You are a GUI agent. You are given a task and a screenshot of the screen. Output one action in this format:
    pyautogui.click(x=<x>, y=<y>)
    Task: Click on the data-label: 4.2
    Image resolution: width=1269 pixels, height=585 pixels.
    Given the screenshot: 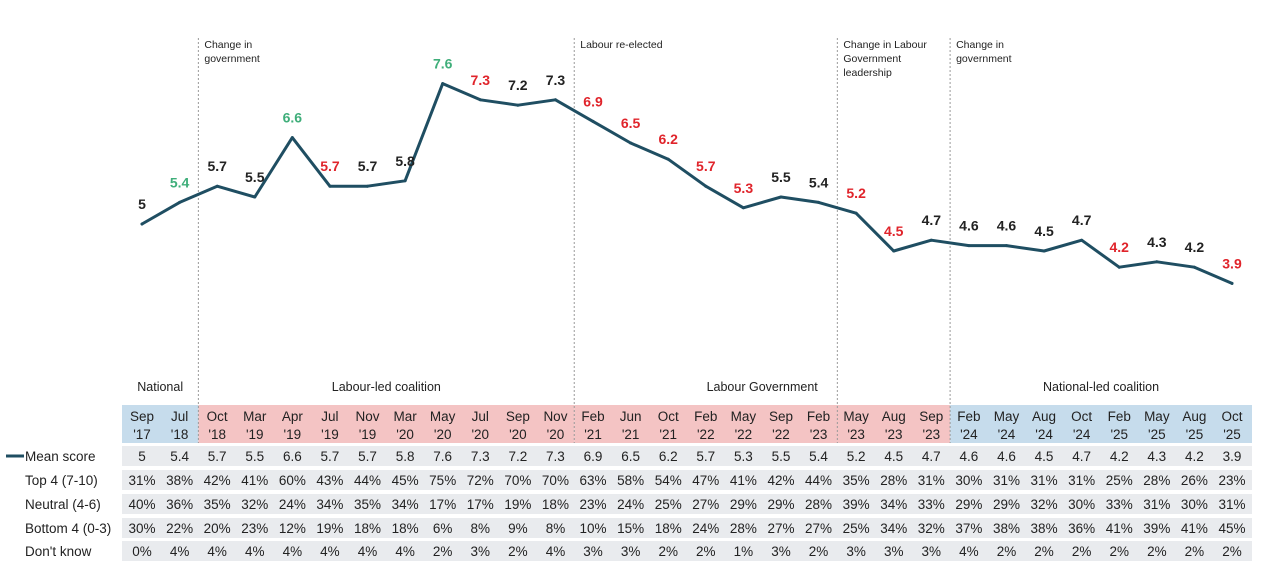 What is the action you would take?
    pyautogui.click(x=1195, y=247)
    